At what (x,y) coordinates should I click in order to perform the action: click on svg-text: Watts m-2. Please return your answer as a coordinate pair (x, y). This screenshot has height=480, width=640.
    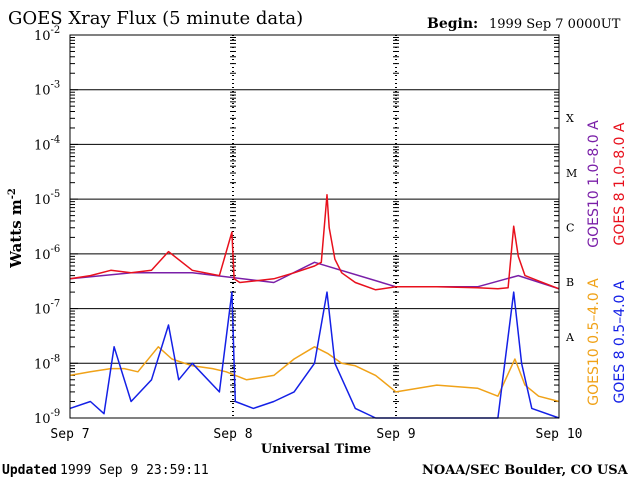
    Looking at the image, I should click on (16, 228).